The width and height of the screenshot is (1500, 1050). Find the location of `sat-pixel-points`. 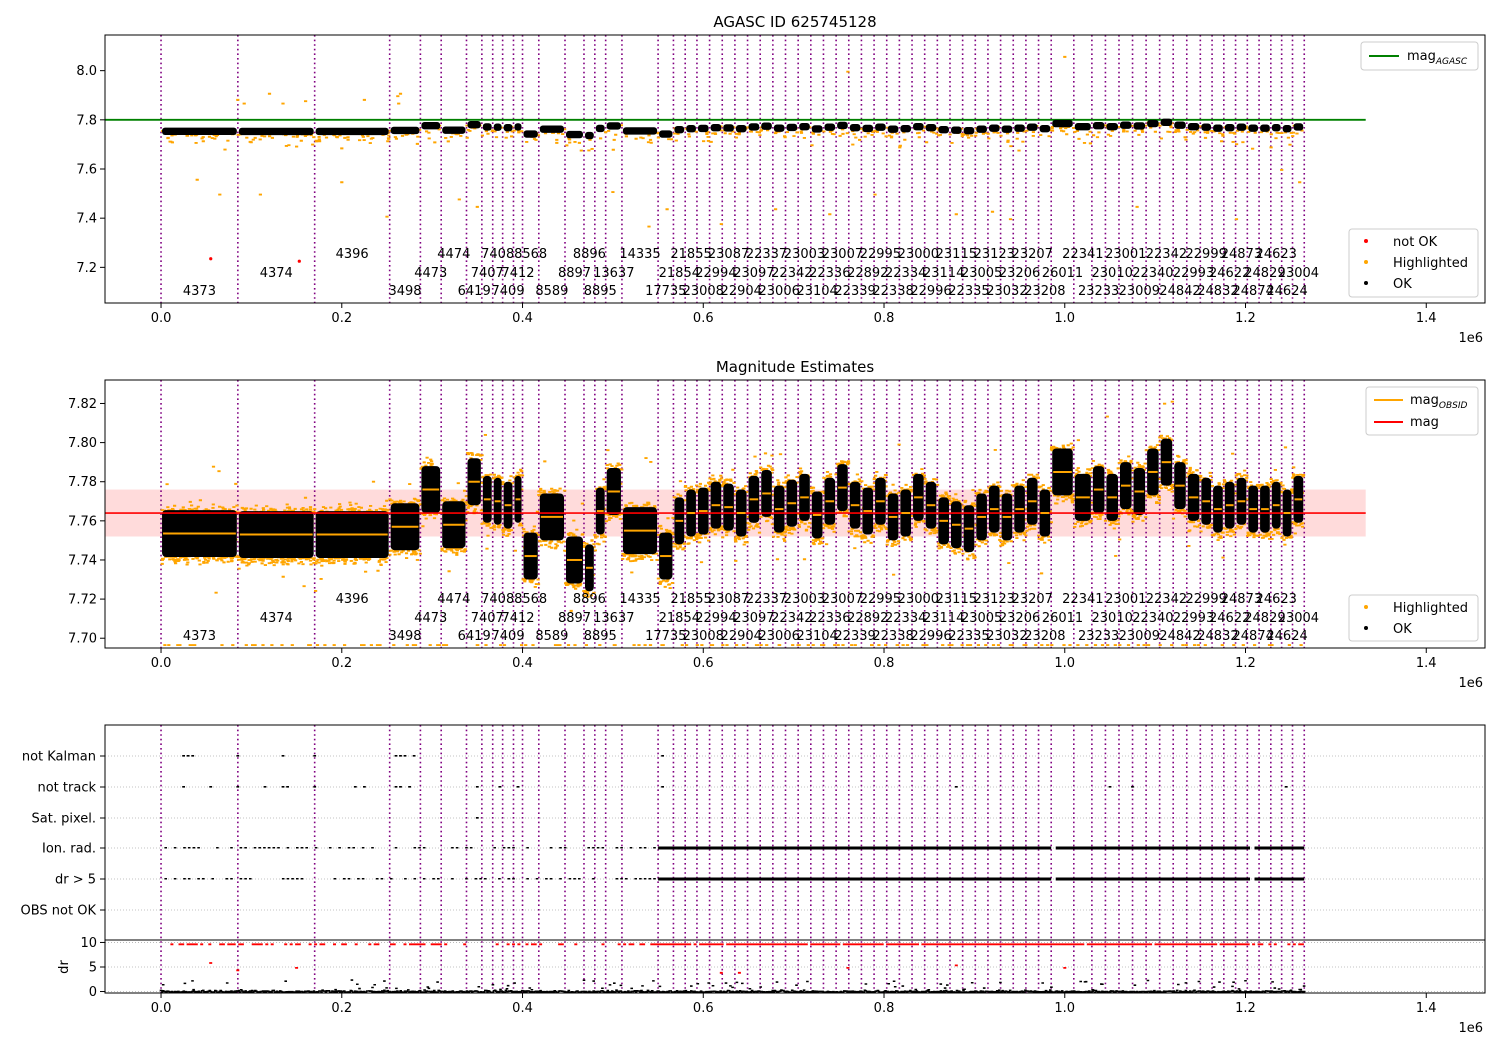

sat-pixel-points is located at coordinates (477, 818).